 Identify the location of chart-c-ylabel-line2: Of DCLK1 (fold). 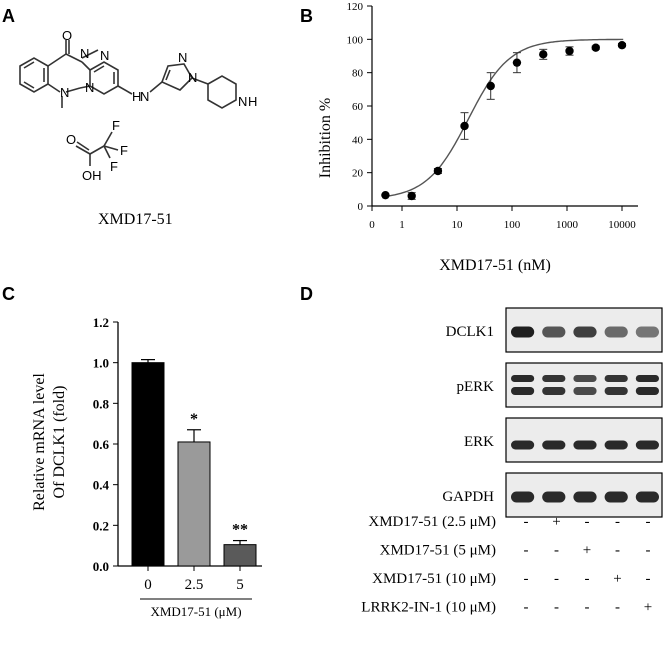
(59, 442).